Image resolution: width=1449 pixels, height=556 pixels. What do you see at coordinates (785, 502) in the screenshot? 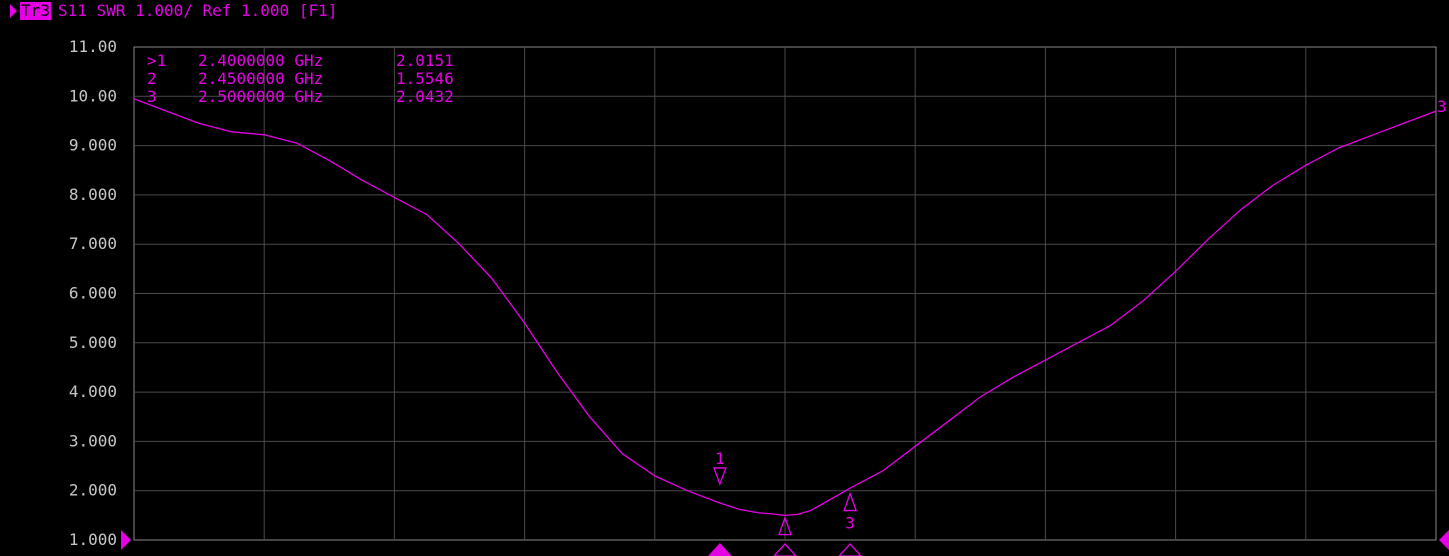
I see `marker-glyphs: 13` at bounding box center [785, 502].